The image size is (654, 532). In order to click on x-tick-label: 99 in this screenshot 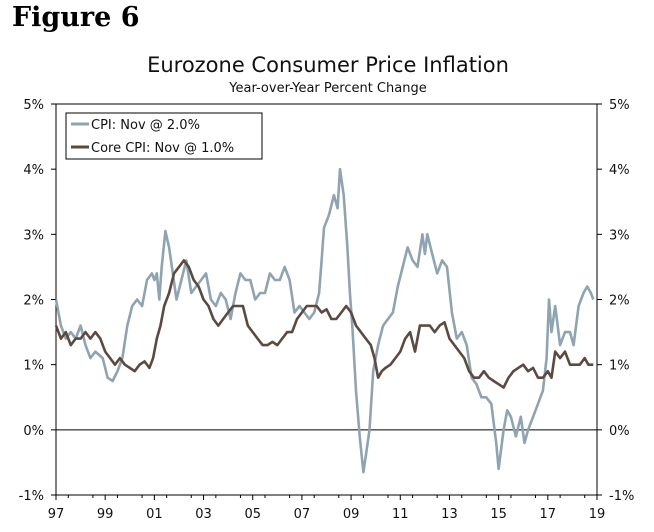, I will do `click(105, 514)`.